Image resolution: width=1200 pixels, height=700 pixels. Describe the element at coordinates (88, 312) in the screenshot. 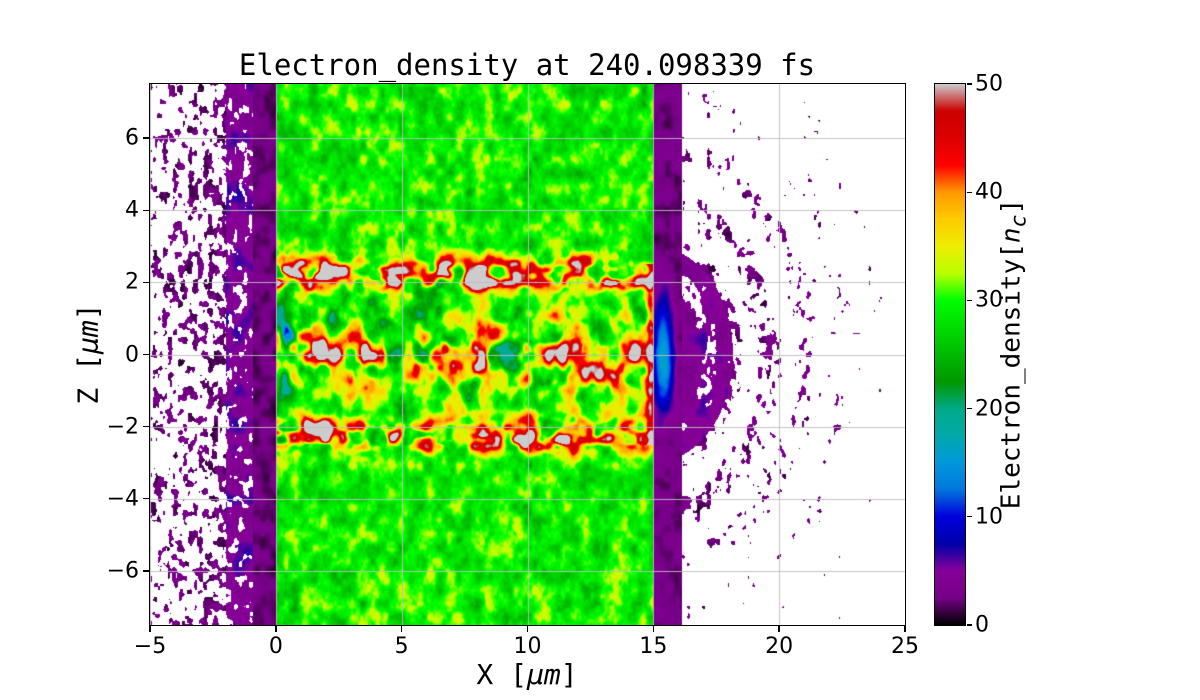

I see `y-axis-label-suffix: ]` at that location.